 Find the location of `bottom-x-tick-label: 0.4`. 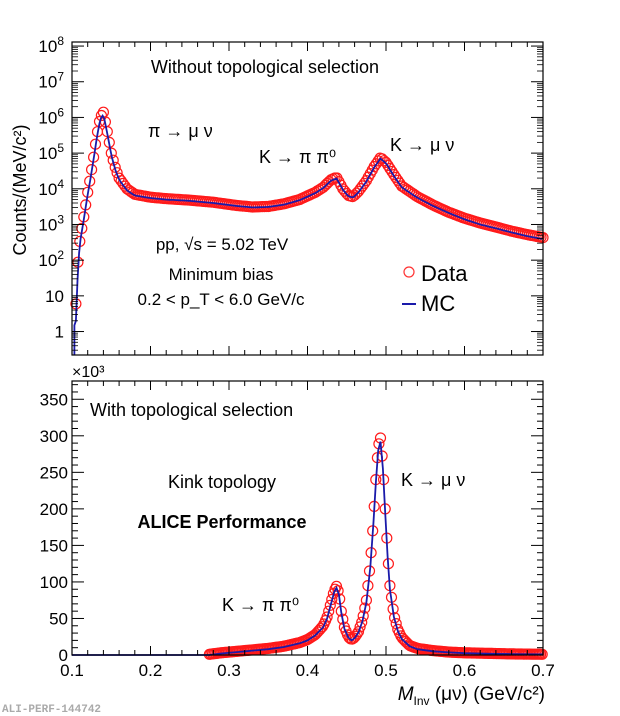

bottom-x-tick-label: 0.4 is located at coordinates (308, 670).